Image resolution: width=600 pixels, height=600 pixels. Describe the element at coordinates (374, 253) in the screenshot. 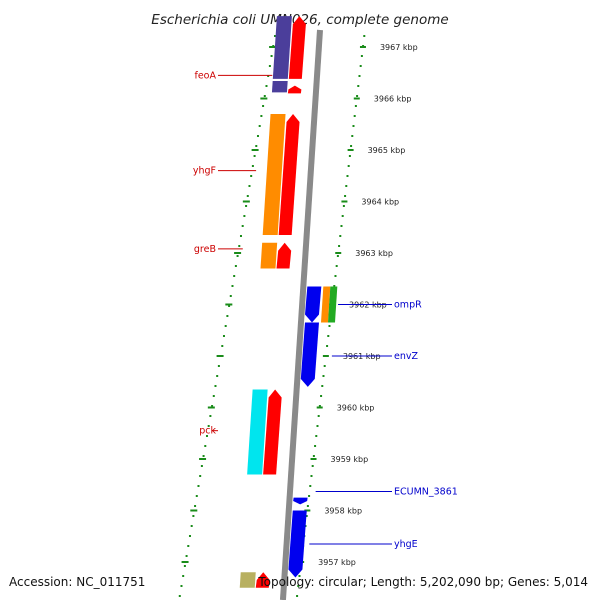

I see `tick-label: 3963 kbp` at that location.